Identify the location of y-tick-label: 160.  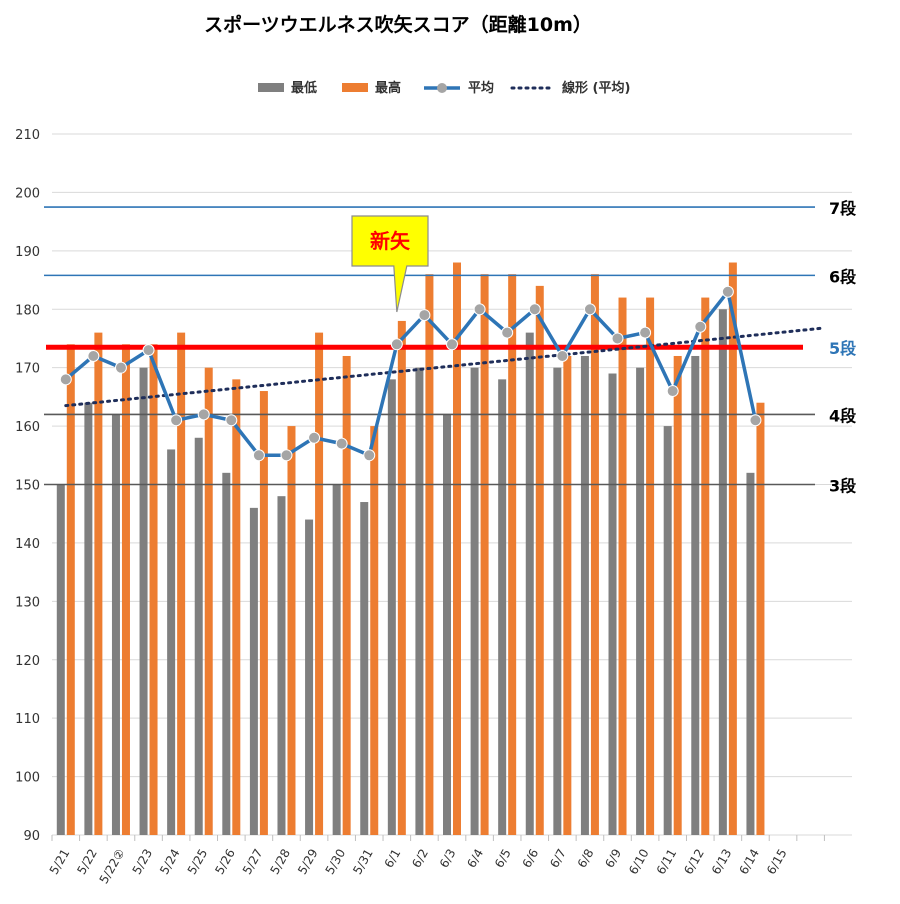
(27, 427).